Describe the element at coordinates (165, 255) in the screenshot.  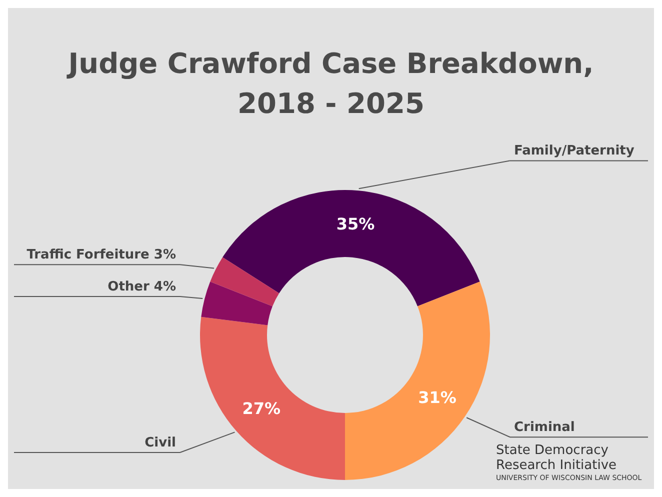
I see `data-label: 3%` at that location.